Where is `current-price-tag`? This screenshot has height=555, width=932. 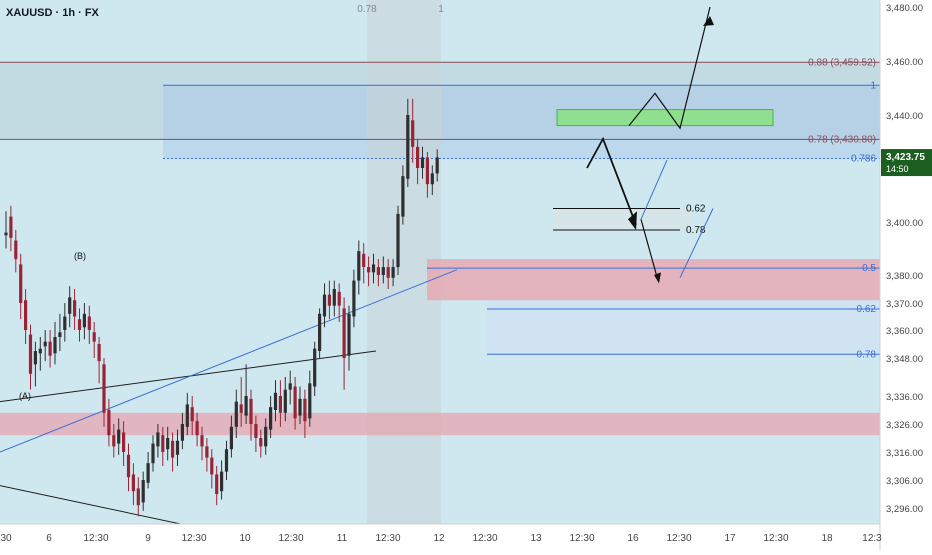
current-price-tag is located at coordinates (906, 163).